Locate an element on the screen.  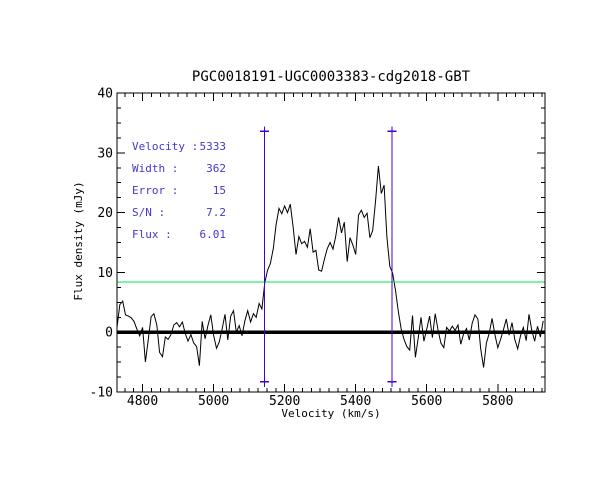
plot-title: PGC0018191-UGC0003383-cdg2018-GBT is located at coordinates (331, 77).